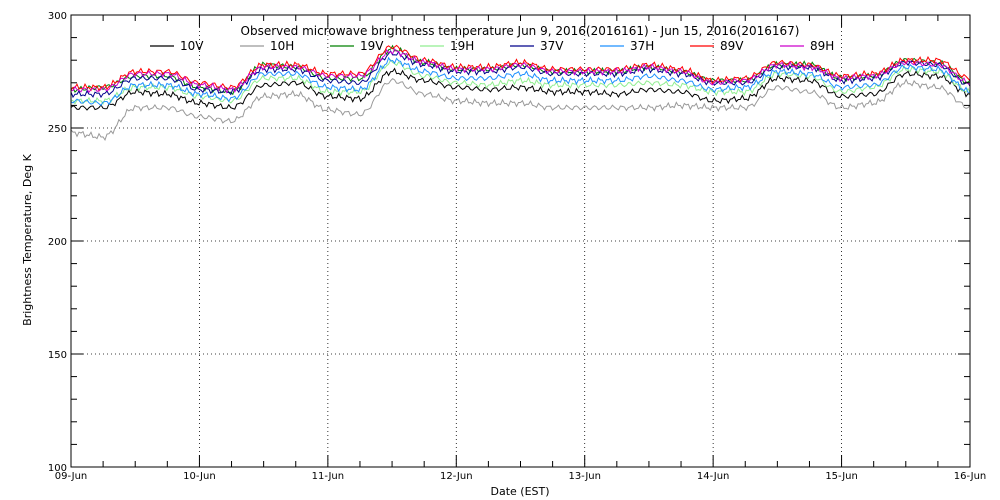  What do you see at coordinates (520, 89) in the screenshot?
I see `series-line-10v` at bounding box center [520, 89].